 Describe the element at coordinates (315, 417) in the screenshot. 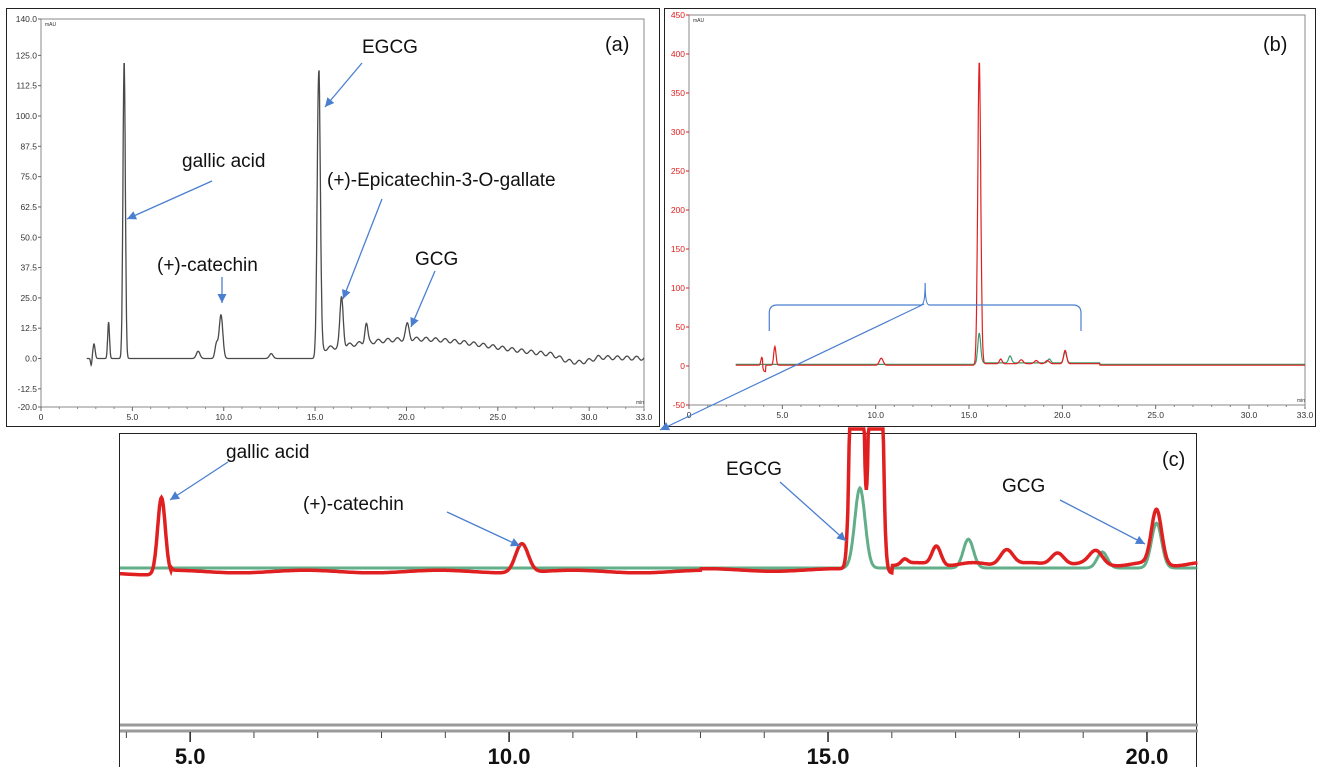

I see `x-tick-label-a: 15.0` at that location.